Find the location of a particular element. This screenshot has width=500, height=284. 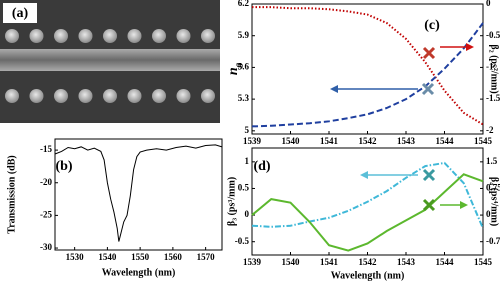

y-tick-label: 1 is located at coordinates (247, 161).